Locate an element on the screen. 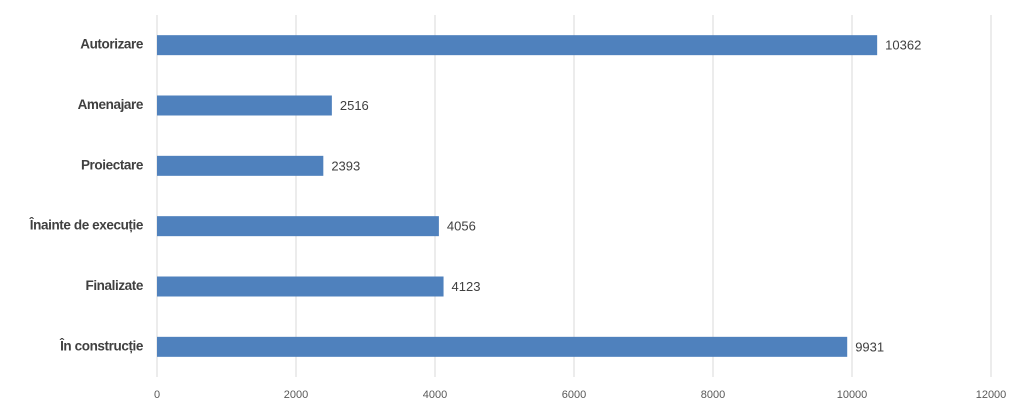 This screenshot has width=1024, height=410. value-label: 4056 is located at coordinates (461, 226).